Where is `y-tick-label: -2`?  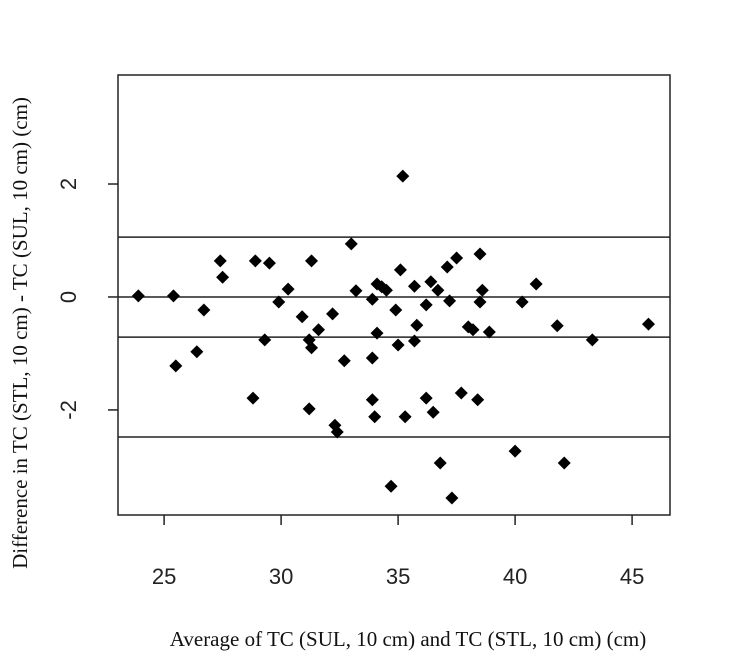
y-tick-label: -2 is located at coordinates (68, 410).